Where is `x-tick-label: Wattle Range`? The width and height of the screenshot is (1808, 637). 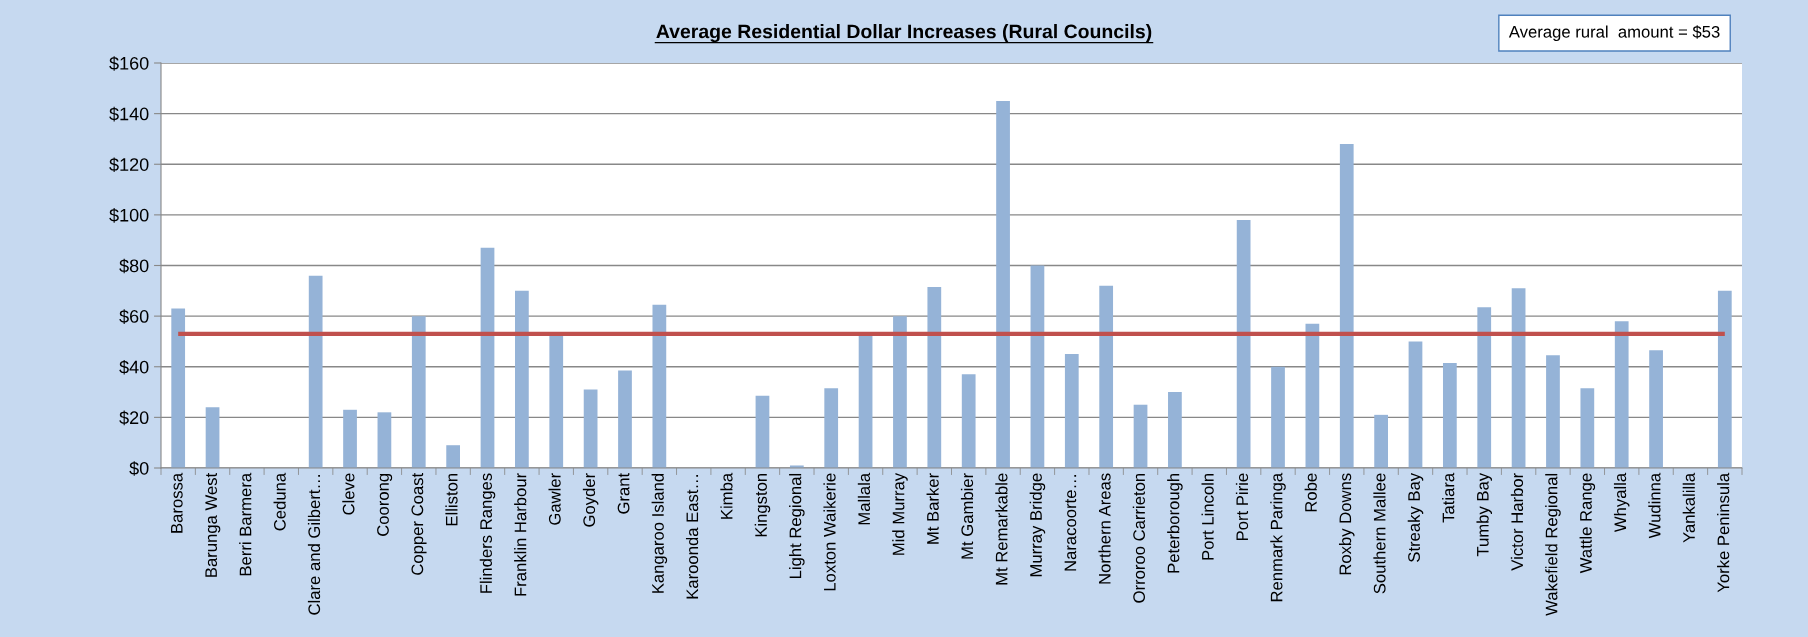 x-tick-label: Wattle Range is located at coordinates (1587, 523).